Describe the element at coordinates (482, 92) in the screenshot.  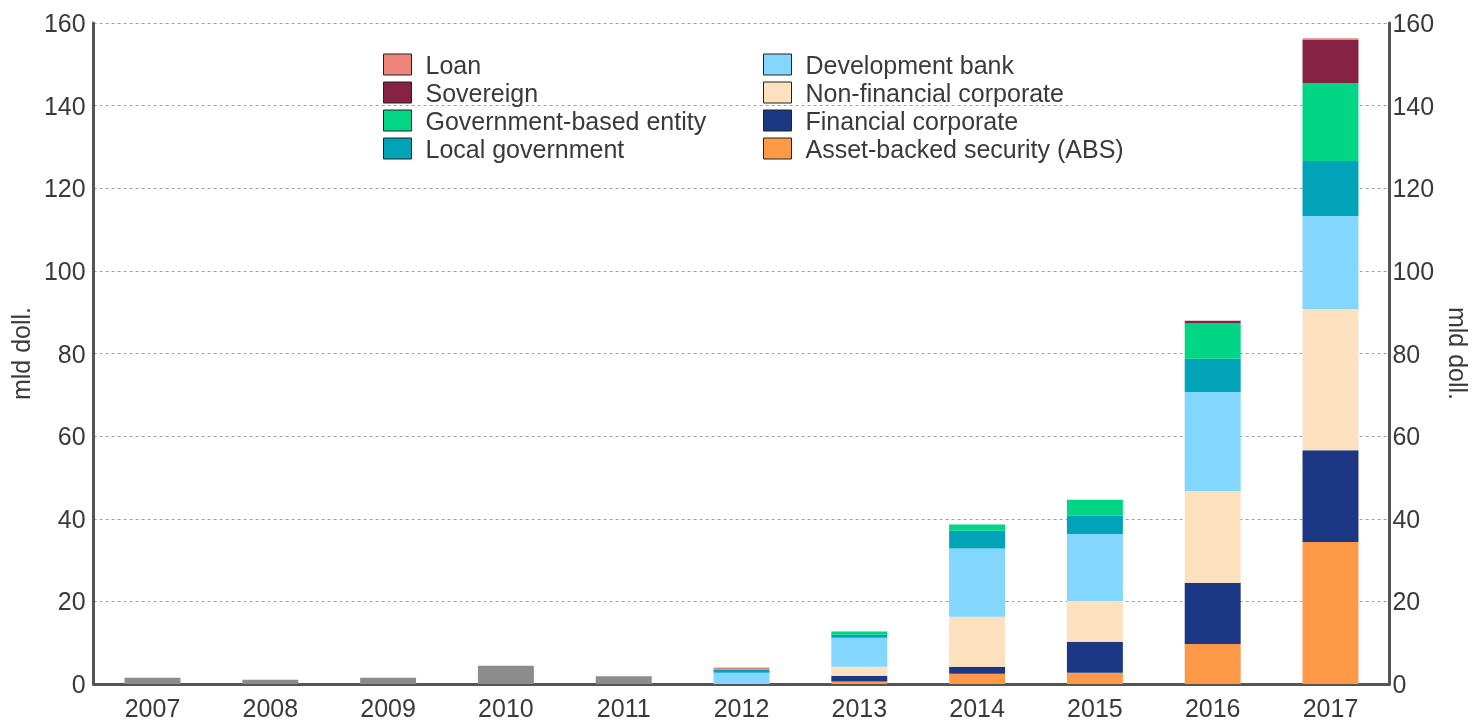
I see `legend-label: Sovereign` at that location.